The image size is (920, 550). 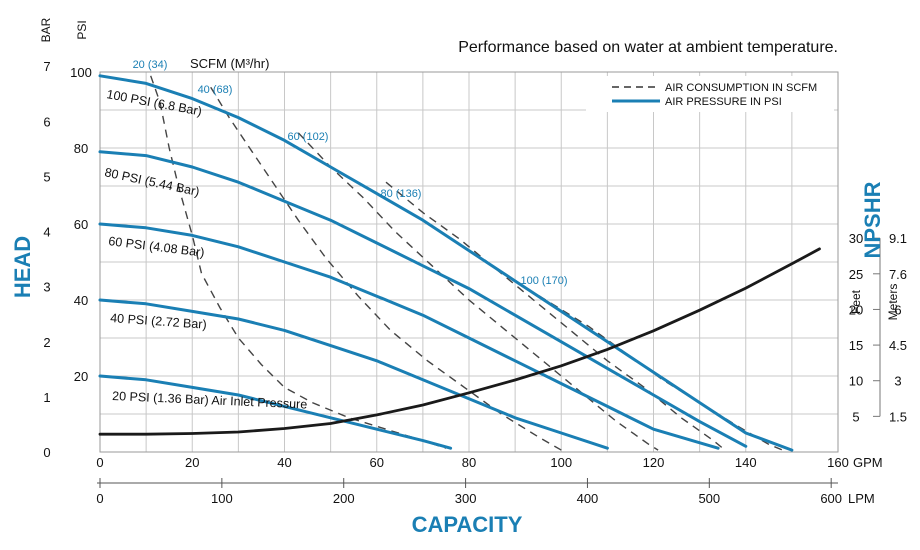 I want to click on pressure-curve-label: 100 PSI (6.8 Bar), so click(x=154, y=102).